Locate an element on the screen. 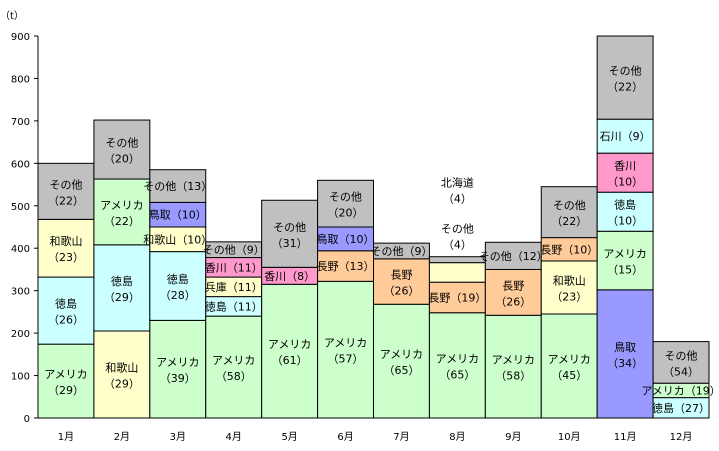 The image size is (719, 451). x-tick-label: 10月 is located at coordinates (569, 437).